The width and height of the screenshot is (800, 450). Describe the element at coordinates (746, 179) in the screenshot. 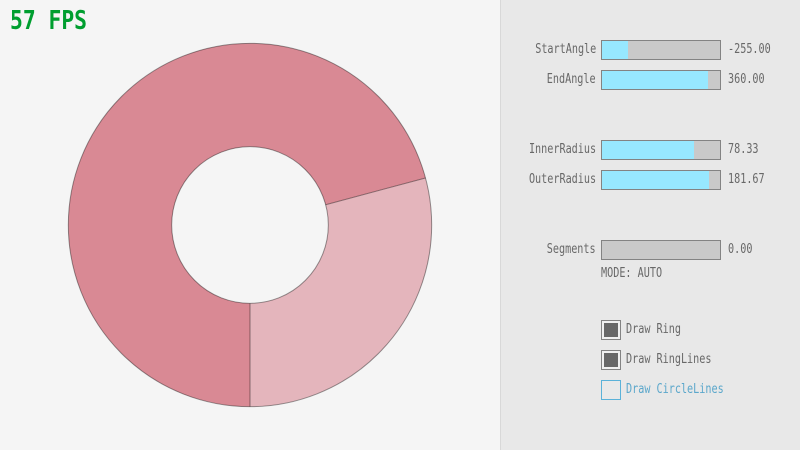

I see `outerradius-value: 181.67` at that location.